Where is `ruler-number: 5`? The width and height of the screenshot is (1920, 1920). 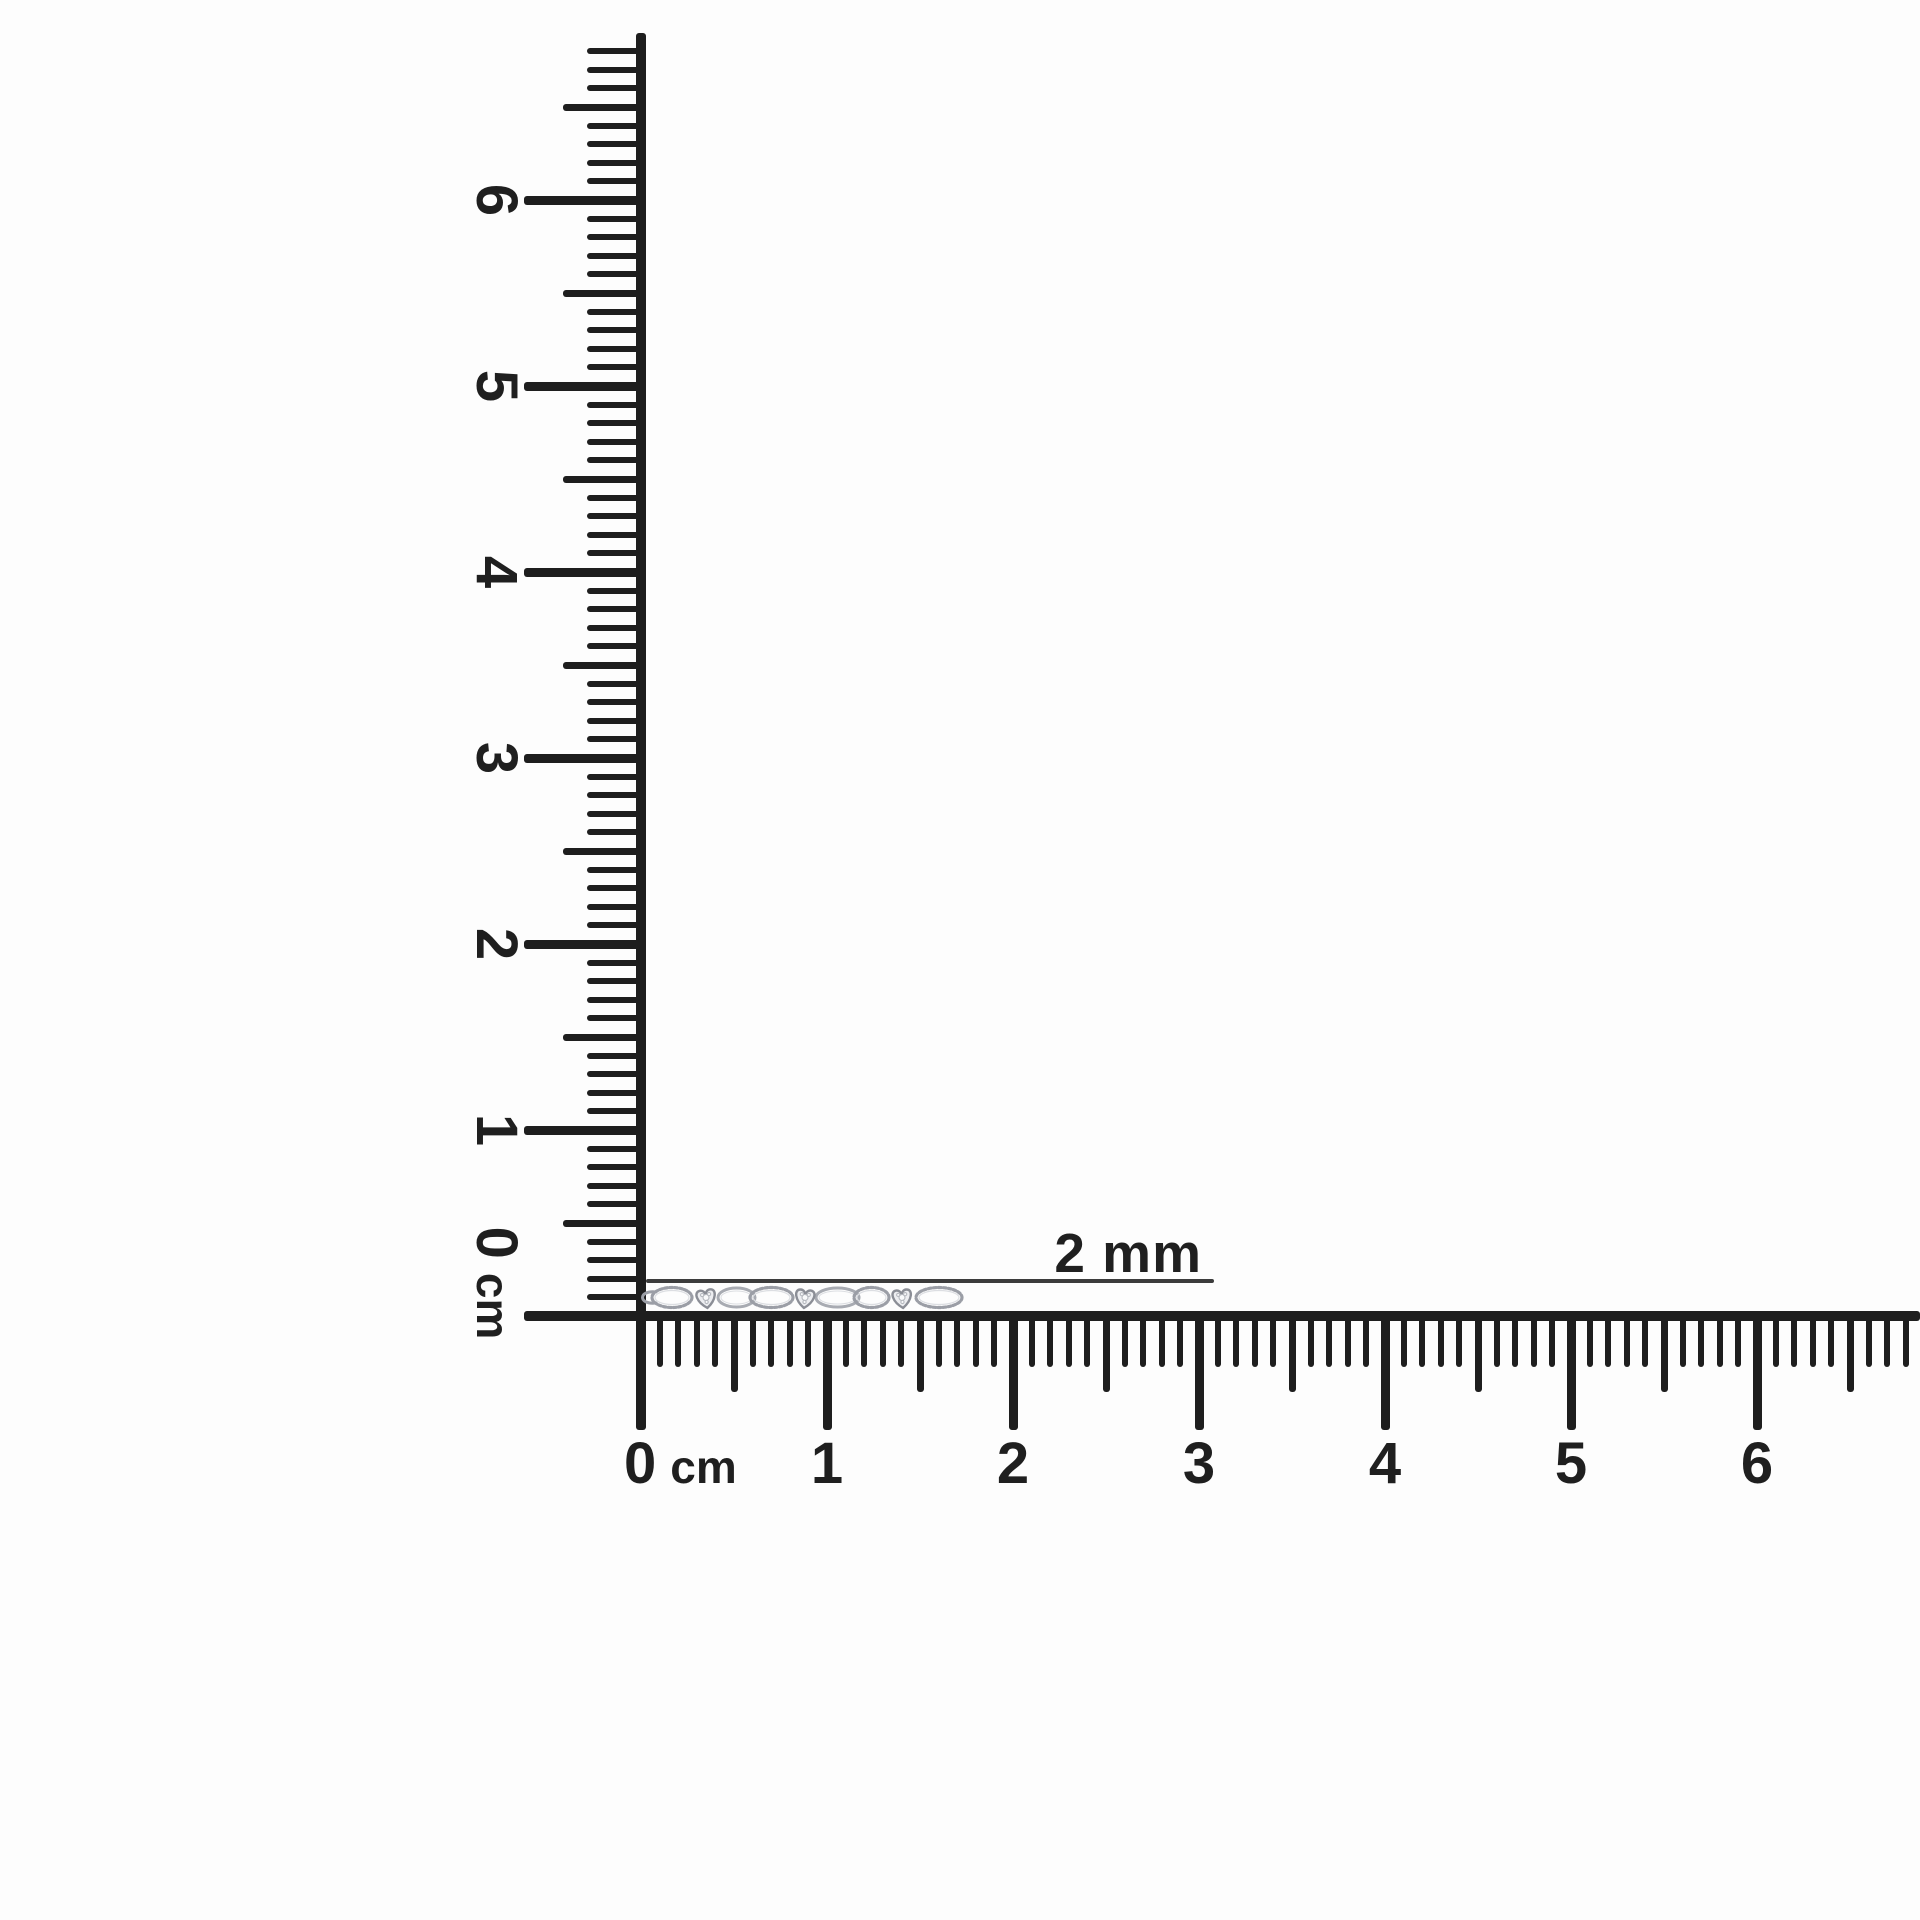
ruler-number: 5 is located at coordinates (496, 386).